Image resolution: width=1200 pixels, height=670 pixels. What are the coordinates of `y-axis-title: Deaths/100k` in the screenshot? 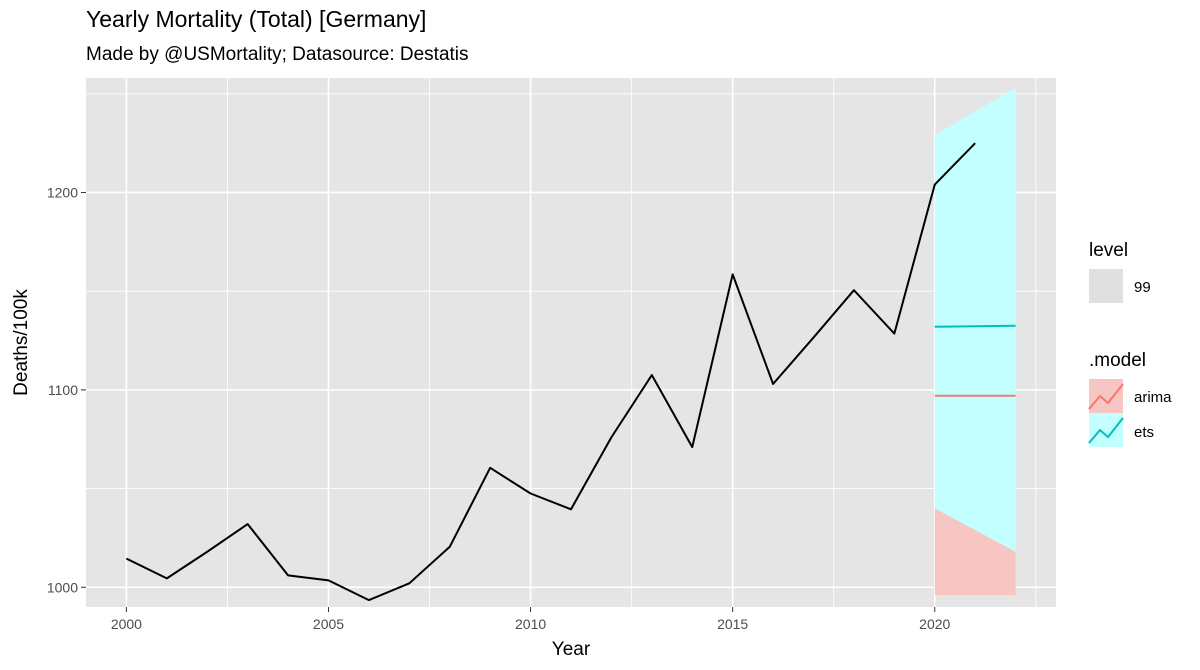 It's located at (21, 342).